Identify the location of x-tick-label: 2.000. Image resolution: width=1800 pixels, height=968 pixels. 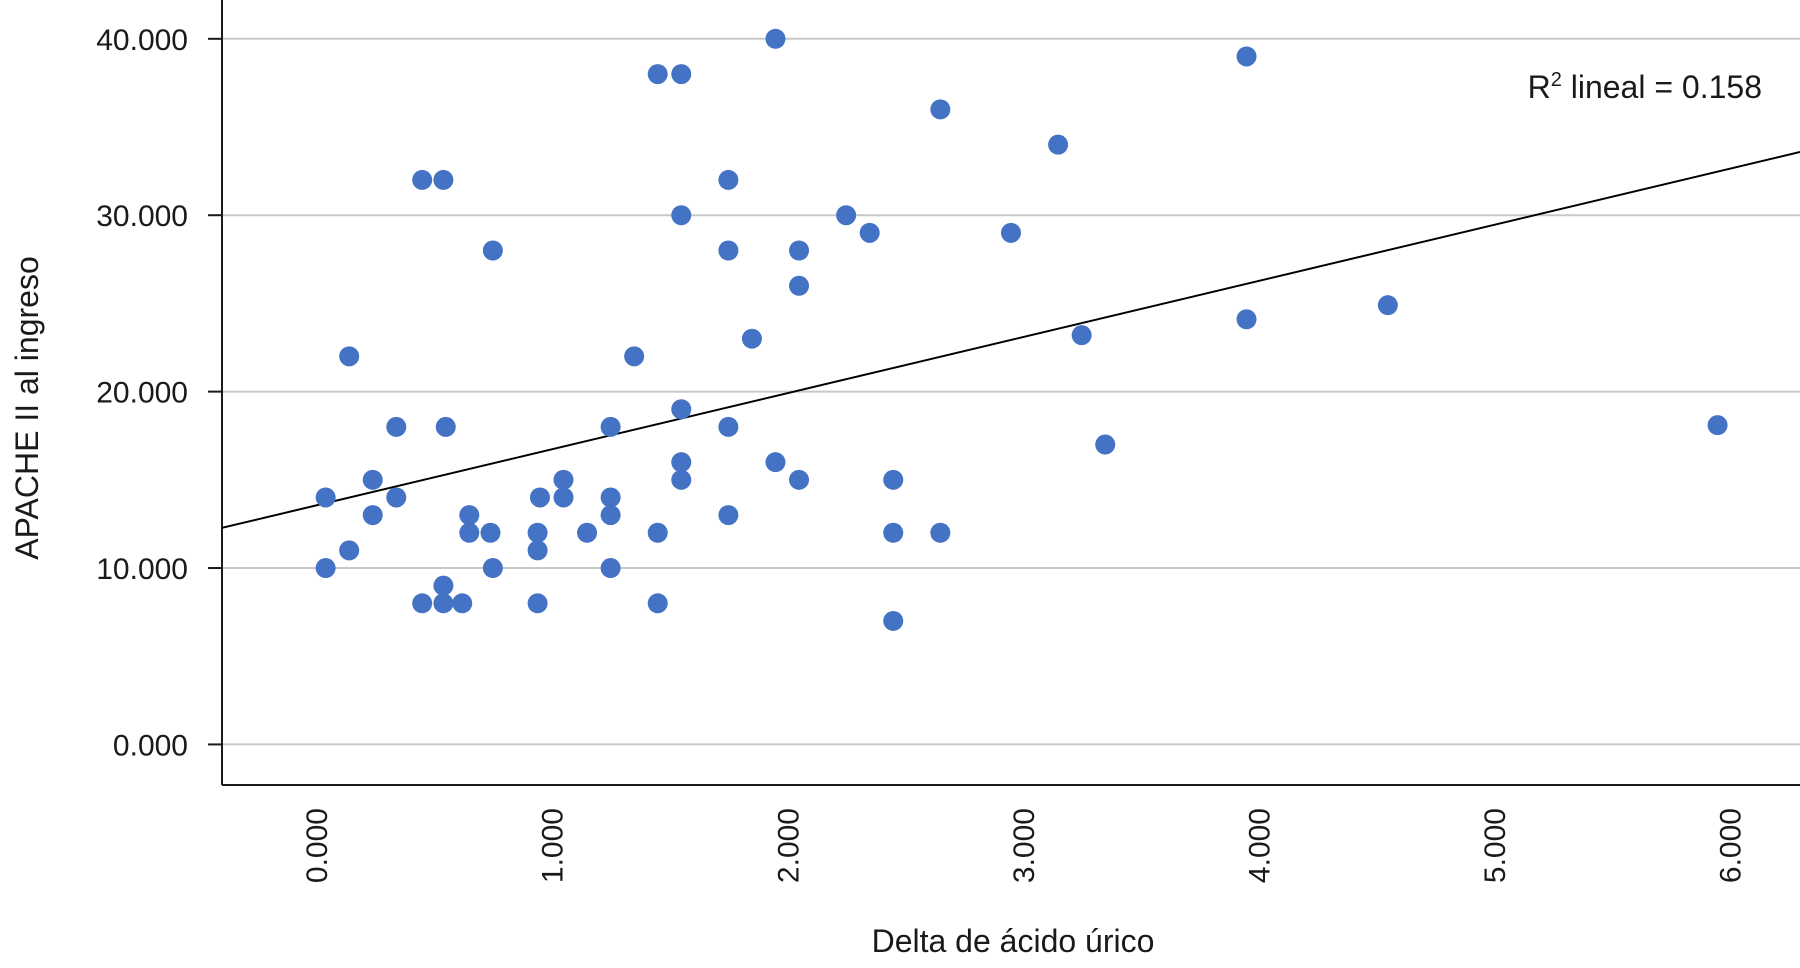
(788, 845).